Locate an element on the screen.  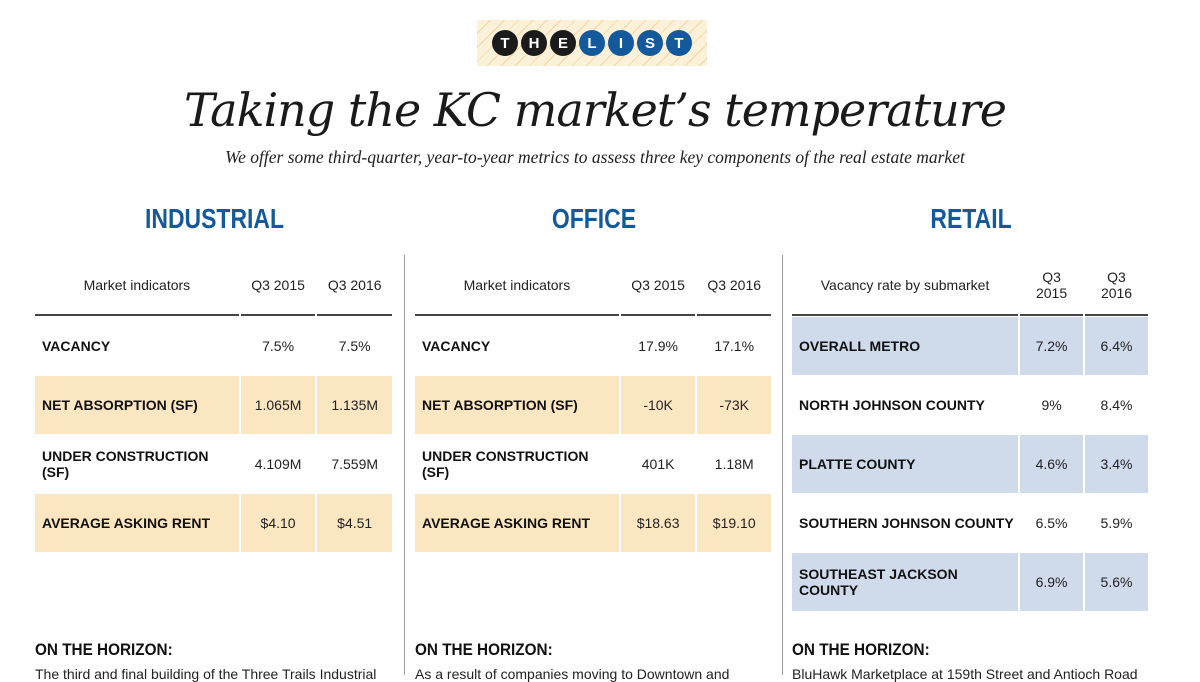
table-row: VACANCY 17.9% 17.1% is located at coordinates (593, 345).